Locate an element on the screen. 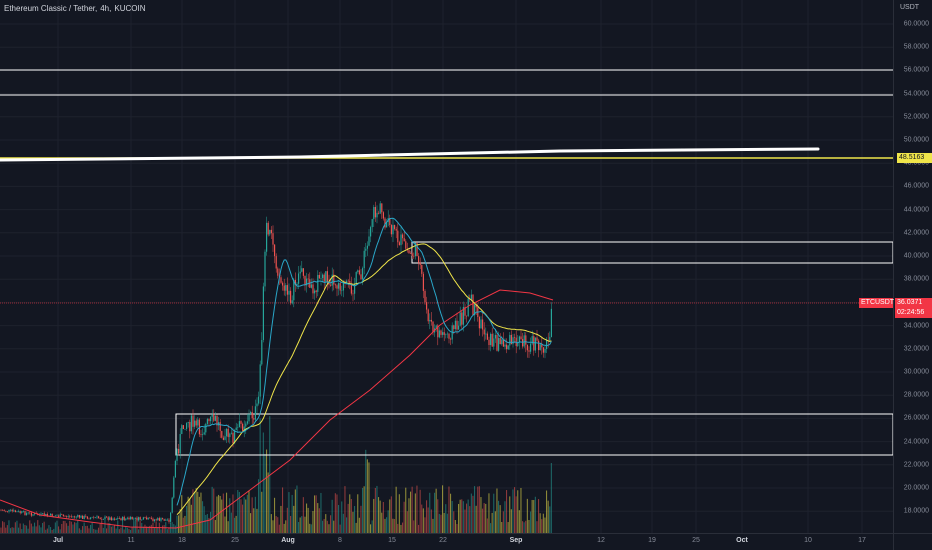 This screenshot has width=932, height=550. exchange-label: KUCOIN is located at coordinates (130, 8).